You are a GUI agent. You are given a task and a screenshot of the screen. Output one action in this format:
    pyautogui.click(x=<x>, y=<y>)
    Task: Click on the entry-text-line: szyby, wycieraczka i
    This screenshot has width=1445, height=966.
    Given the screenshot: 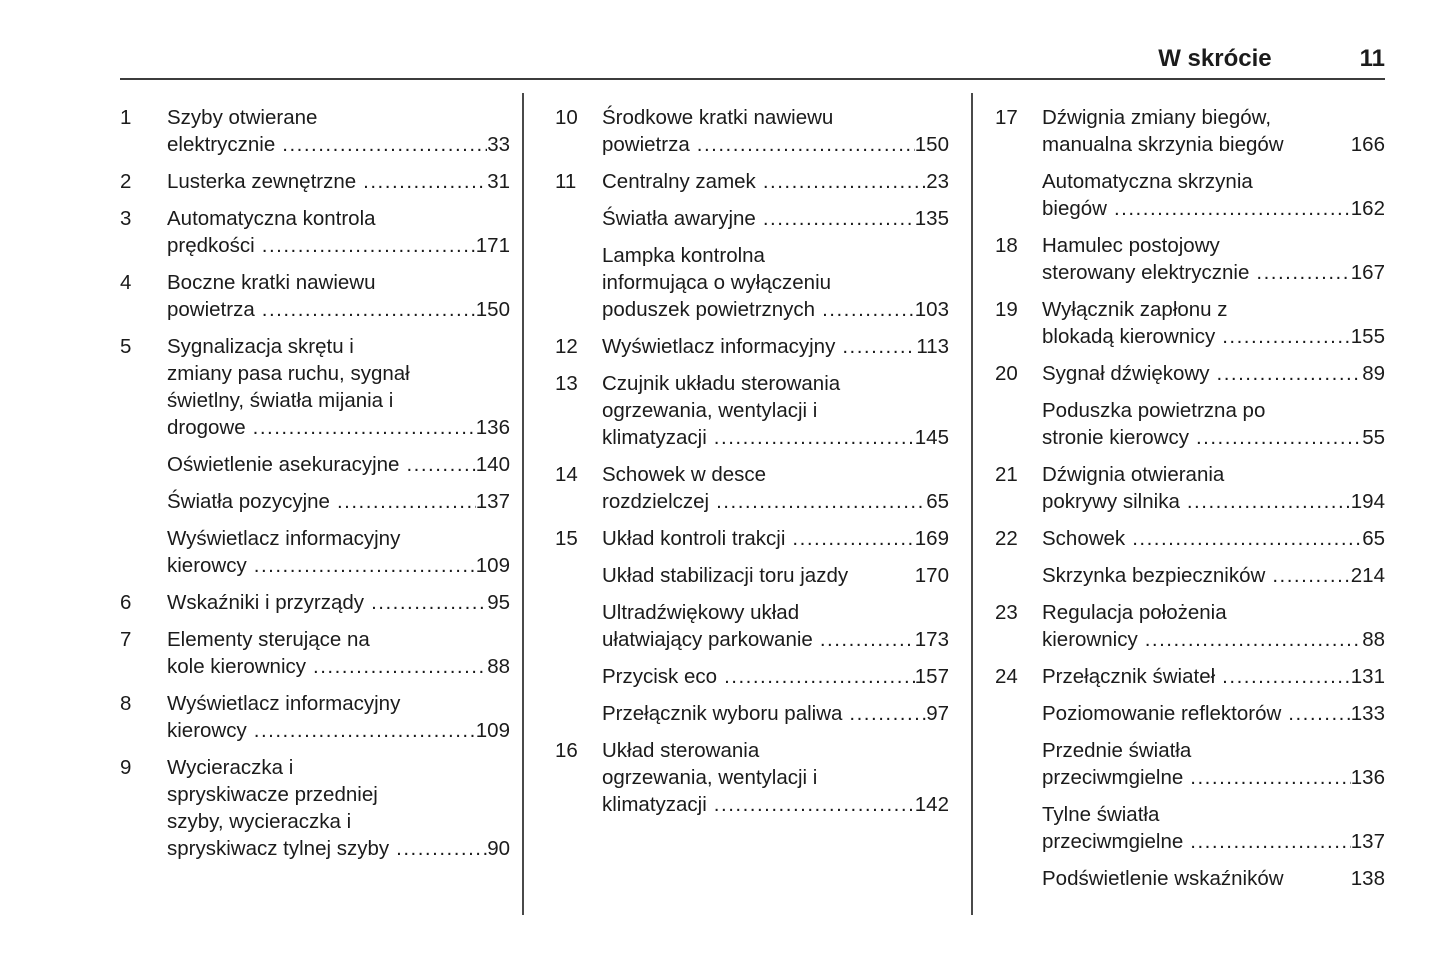 What is the action you would take?
    pyautogui.click(x=259, y=821)
    